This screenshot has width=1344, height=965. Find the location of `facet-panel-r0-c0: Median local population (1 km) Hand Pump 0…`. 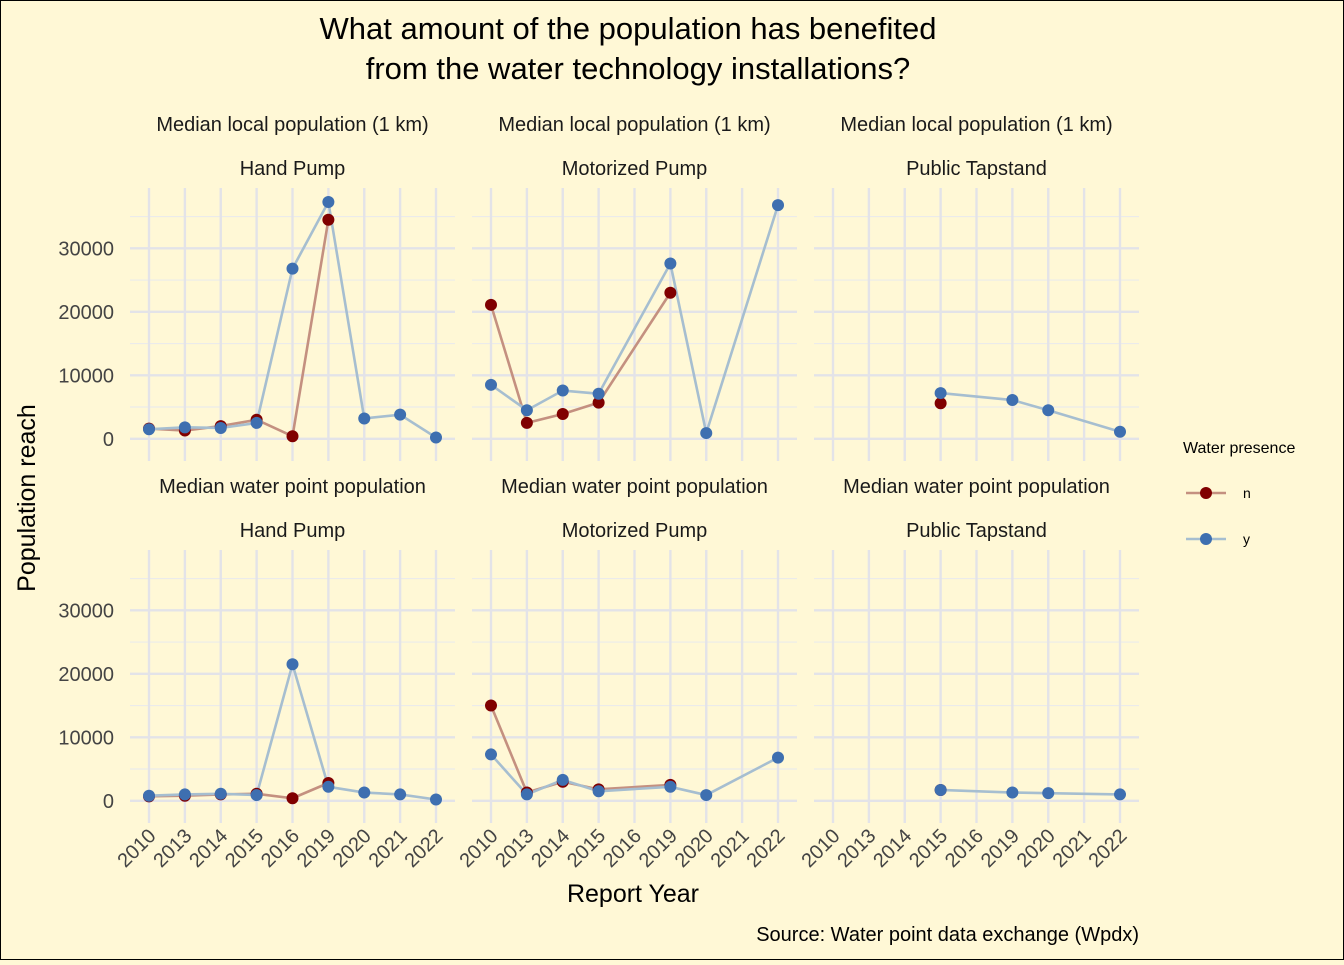

facet-panel-r0-c0: Median local population (1 km) Hand Pump 0… is located at coordinates (256, 287).